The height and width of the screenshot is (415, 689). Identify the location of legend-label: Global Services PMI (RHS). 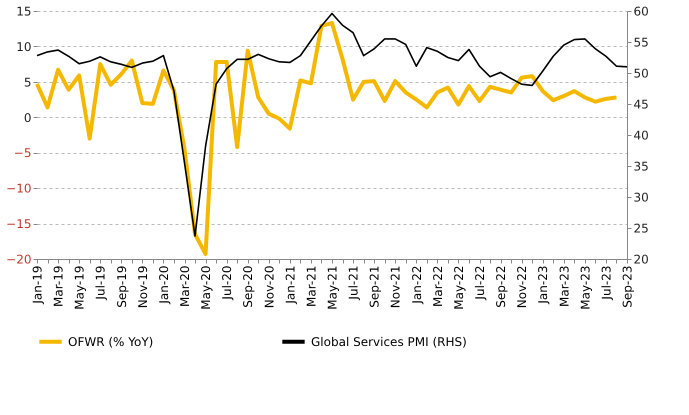
(389, 341).